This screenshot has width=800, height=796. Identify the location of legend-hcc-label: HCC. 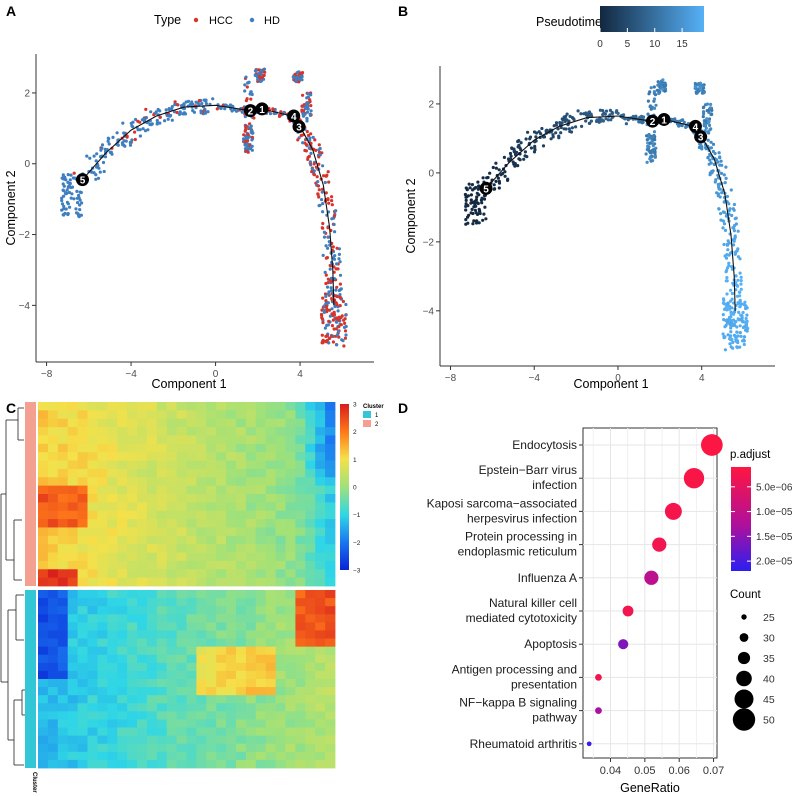
(221, 21).